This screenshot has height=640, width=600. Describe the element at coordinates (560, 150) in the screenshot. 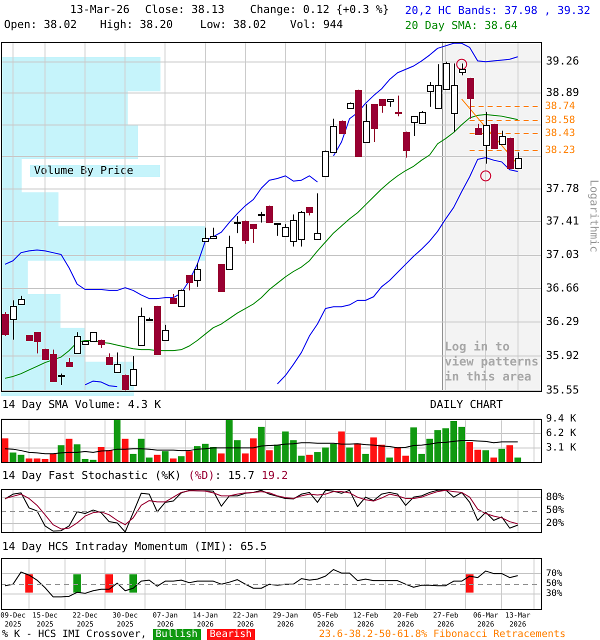

I see `ref-line-label: 38.23` at that location.